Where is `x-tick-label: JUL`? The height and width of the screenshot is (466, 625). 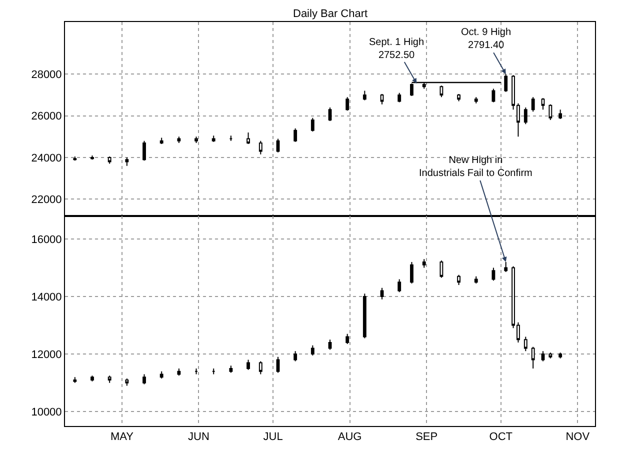
x-tick-label: JUL is located at coordinates (273, 437).